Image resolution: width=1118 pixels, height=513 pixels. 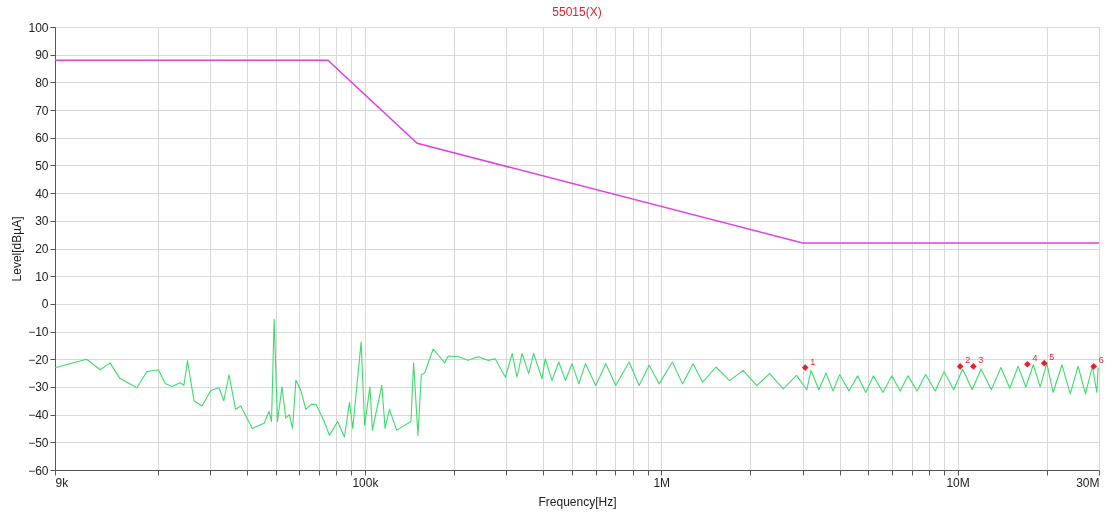 What do you see at coordinates (1088, 482) in the screenshot?
I see `x-tick-label: 30M` at bounding box center [1088, 482].